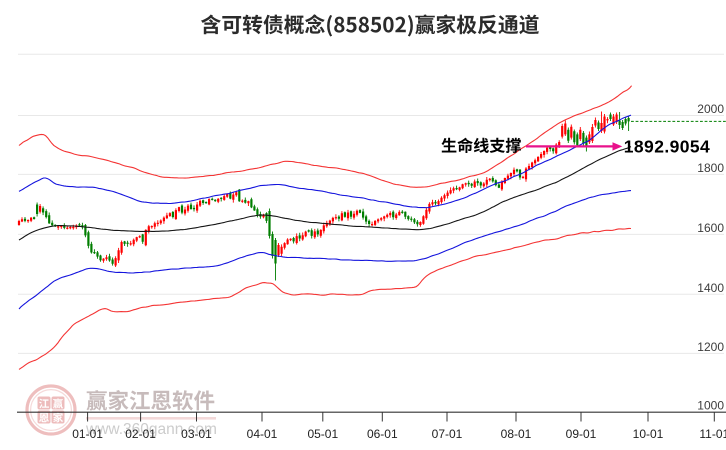 The image size is (726, 450). Describe the element at coordinates (516, 434) in the screenshot. I see `svg-text: 08-01` at that location.